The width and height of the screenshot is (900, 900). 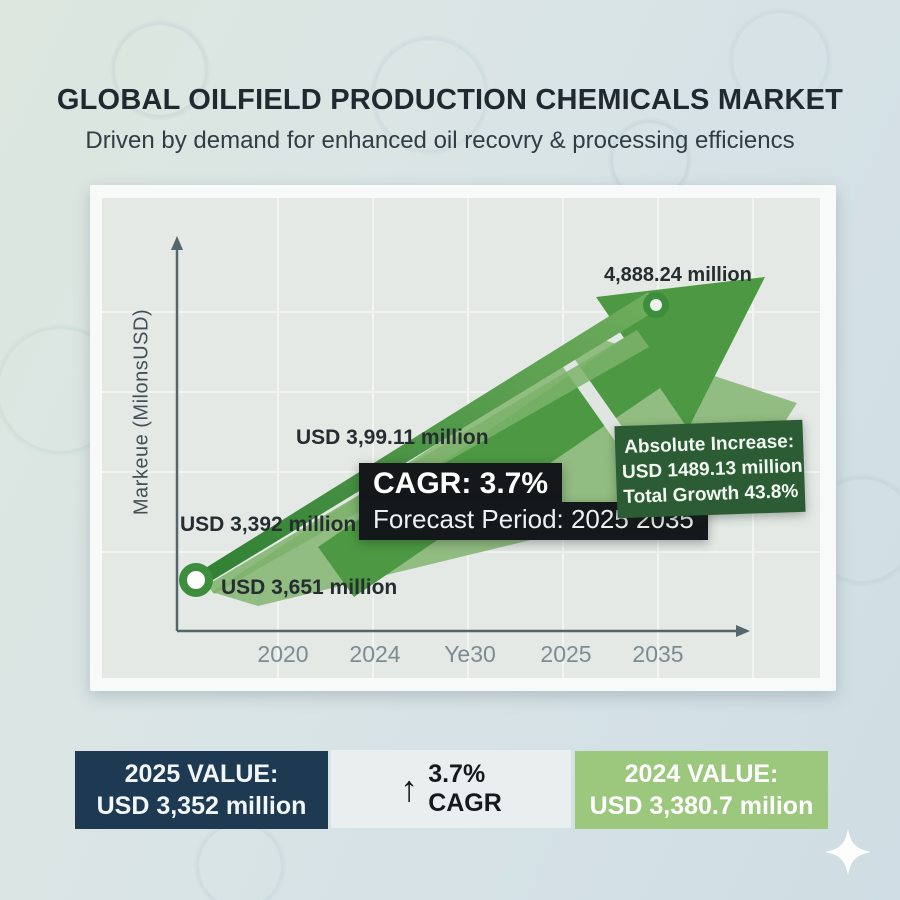 What do you see at coordinates (470, 654) in the screenshot?
I see `x-tick-ye30: Ye30` at bounding box center [470, 654].